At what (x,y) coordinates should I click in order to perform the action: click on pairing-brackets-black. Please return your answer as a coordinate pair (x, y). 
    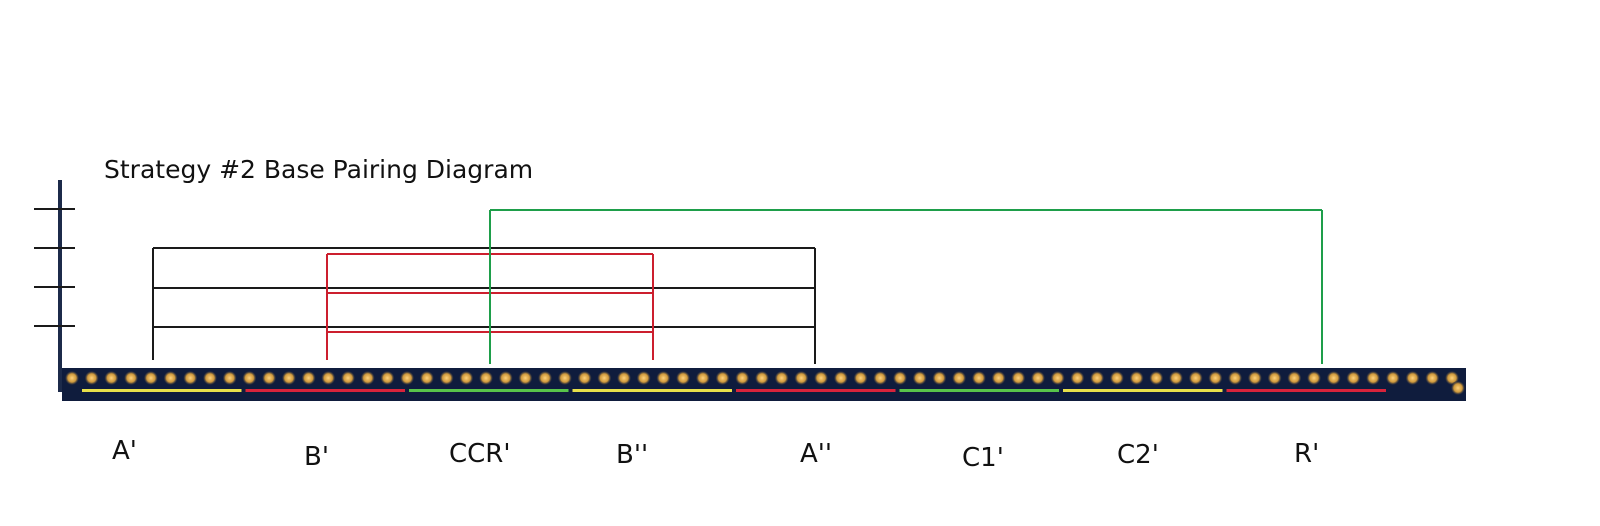
    Looking at the image, I should click on (484, 305).